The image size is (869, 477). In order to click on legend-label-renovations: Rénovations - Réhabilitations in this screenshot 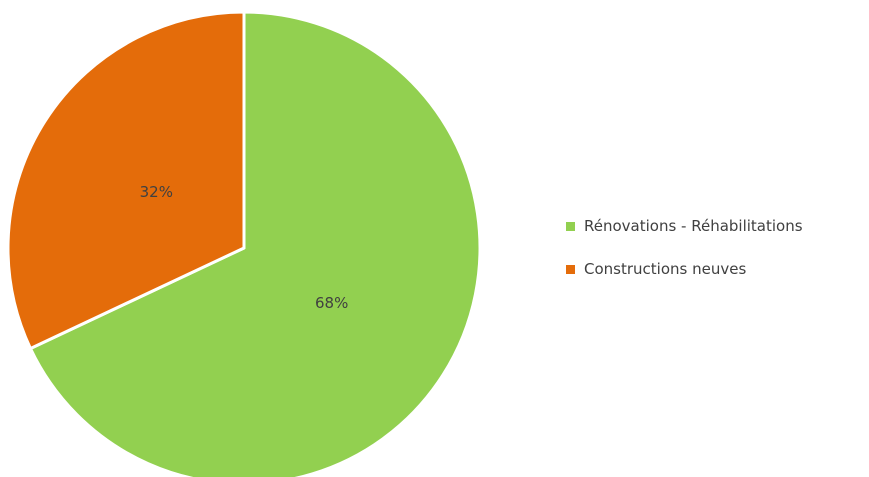, I will do `click(693, 226)`.